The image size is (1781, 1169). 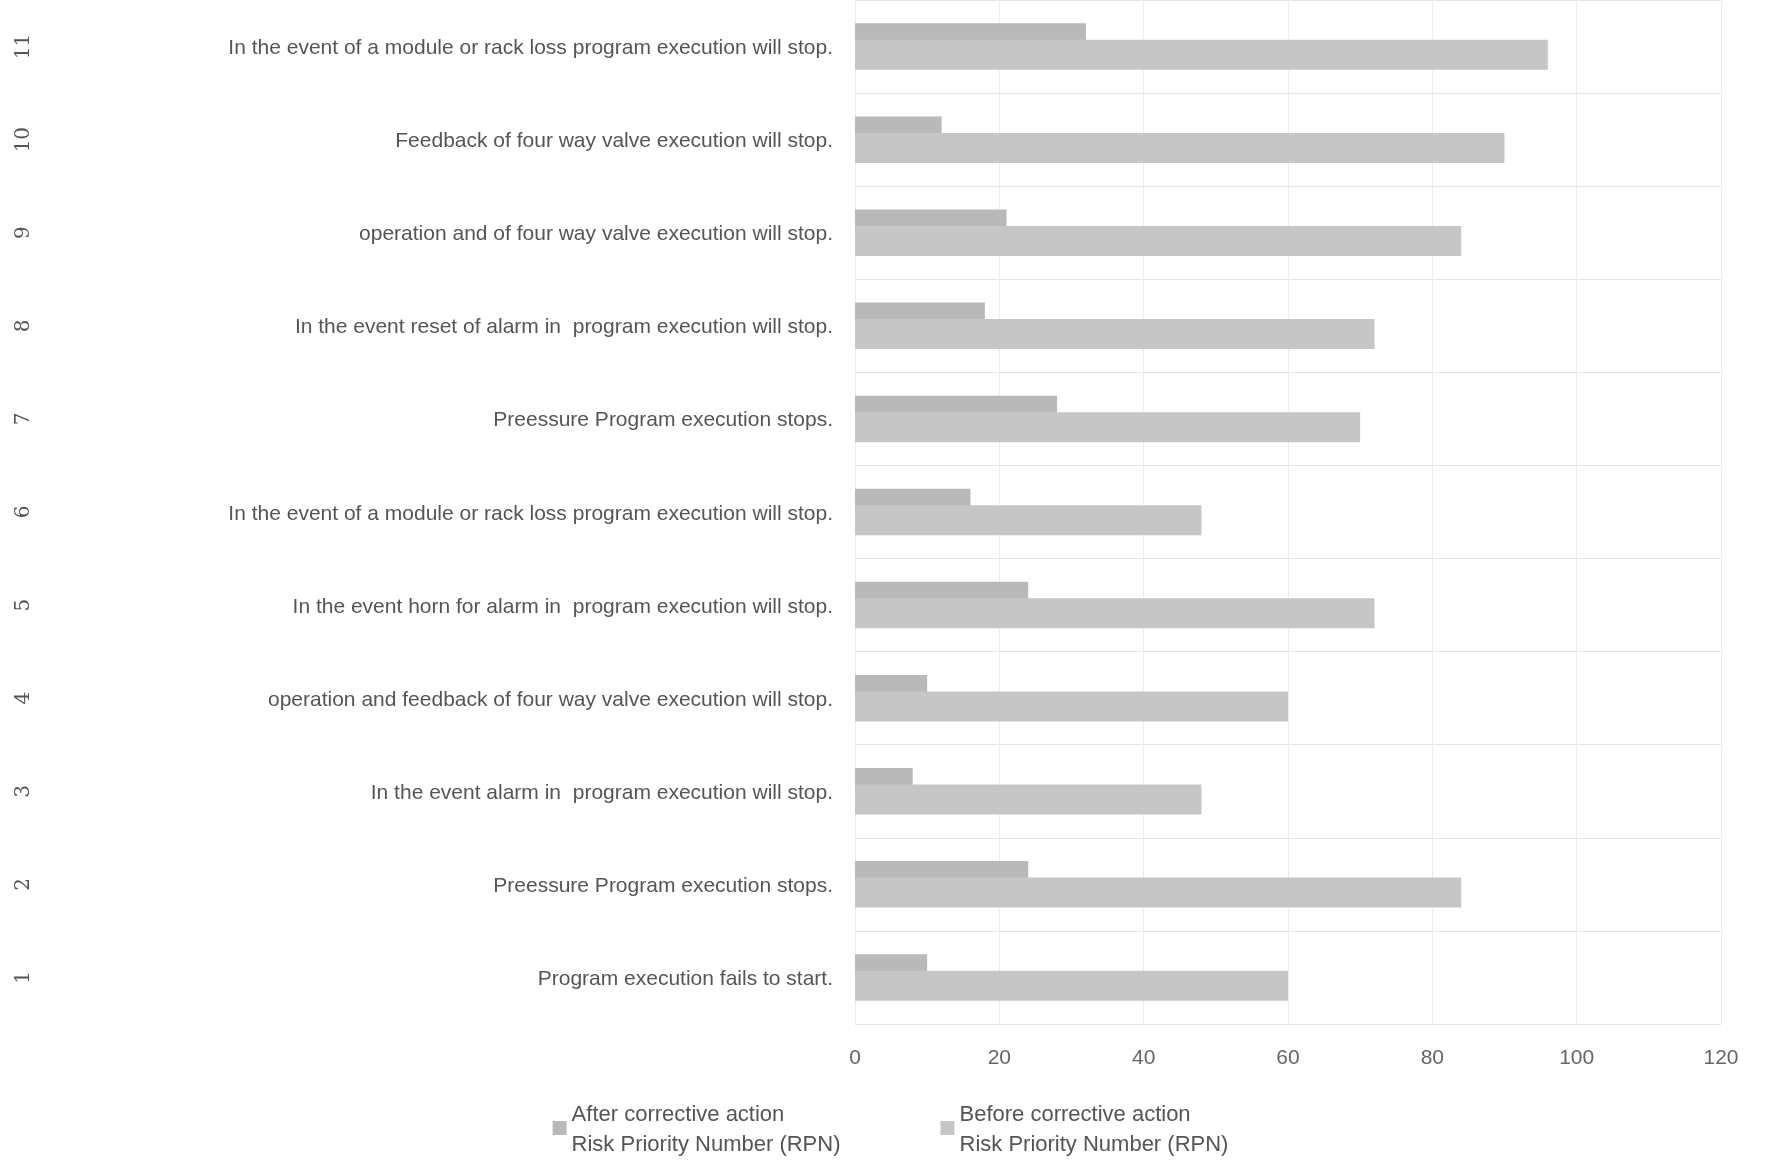 I want to click on text: 4, so click(x=22, y=698).